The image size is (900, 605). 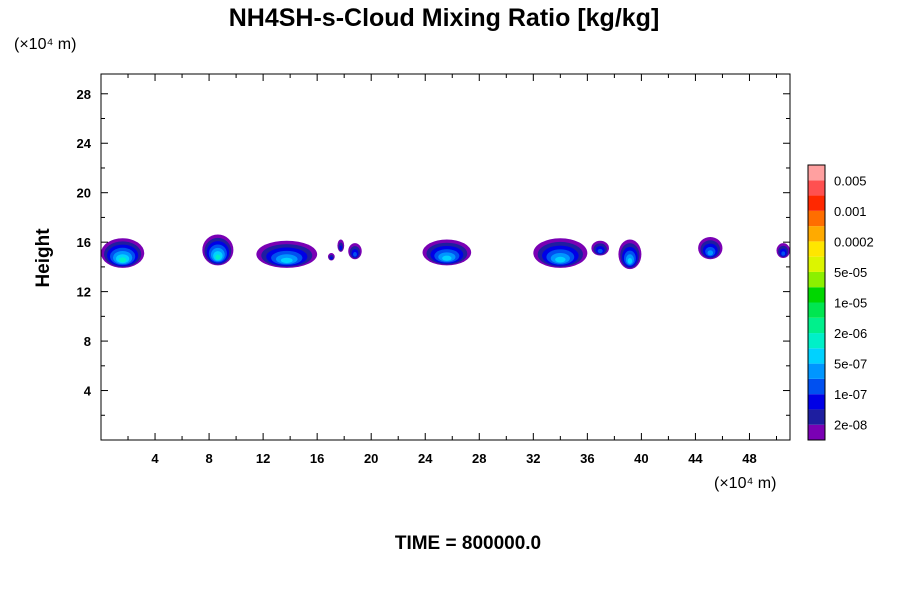 What do you see at coordinates (854, 241) in the screenshot?
I see `colorbar-label: 0.0002` at bounding box center [854, 241].